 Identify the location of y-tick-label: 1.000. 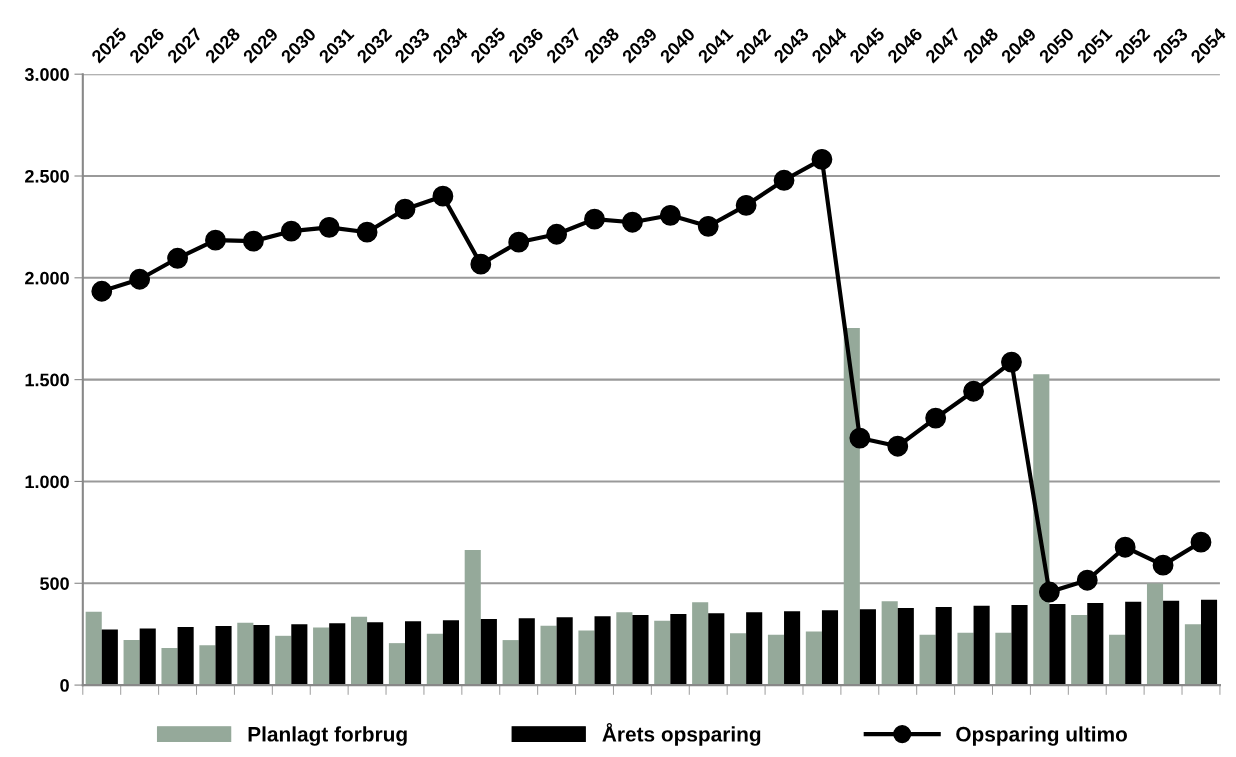
(47, 482).